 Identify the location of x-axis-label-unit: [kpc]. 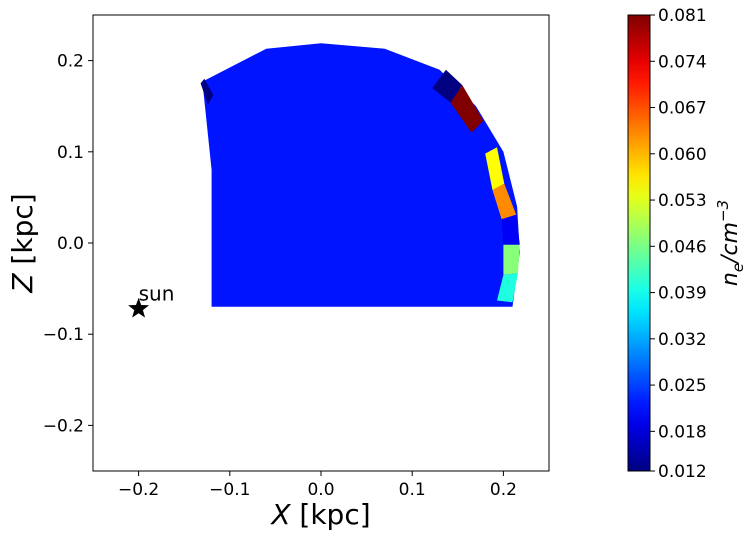
(331, 514).